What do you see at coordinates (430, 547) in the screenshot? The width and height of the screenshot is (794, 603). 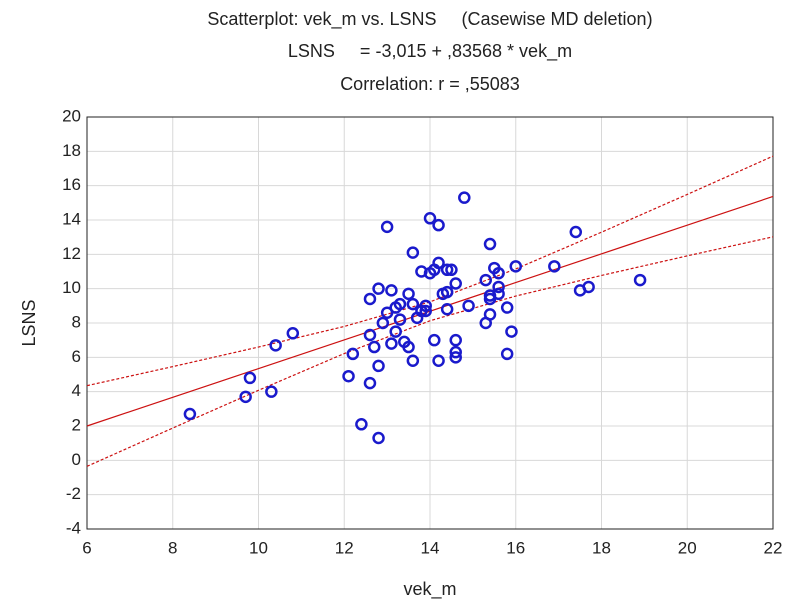 I see `x-tick-label: 14` at bounding box center [430, 547].